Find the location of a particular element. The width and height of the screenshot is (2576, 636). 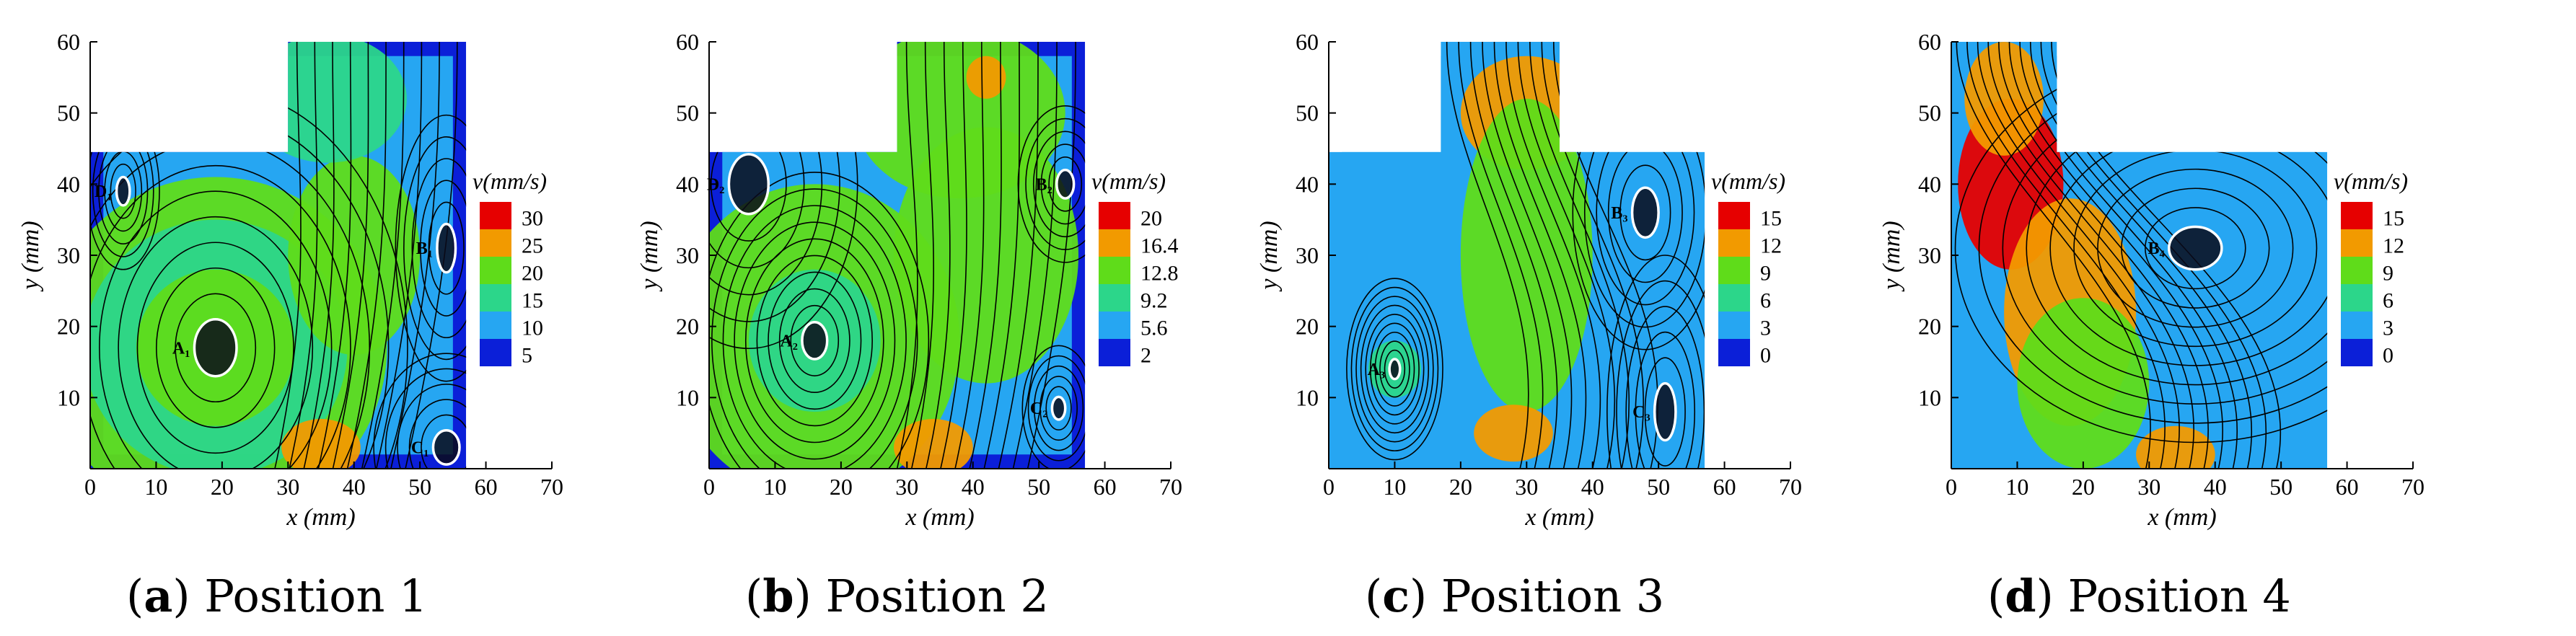

vortex-label: A₂ is located at coordinates (789, 341).